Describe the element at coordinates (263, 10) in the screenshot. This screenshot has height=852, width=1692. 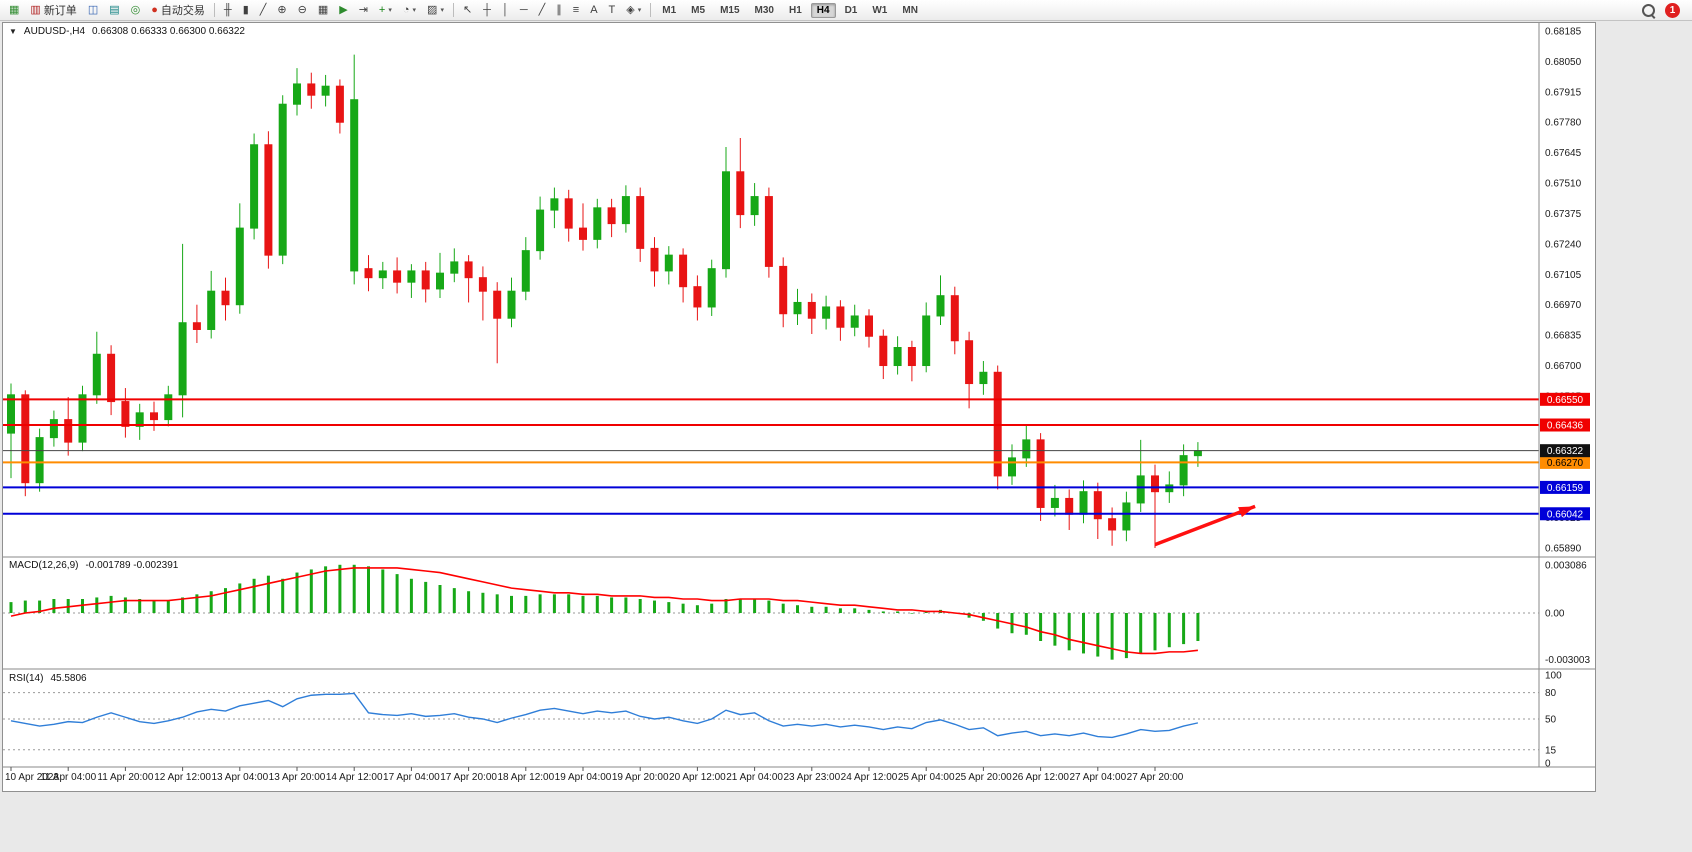
I see `line-chart-button: ╱` at that location.